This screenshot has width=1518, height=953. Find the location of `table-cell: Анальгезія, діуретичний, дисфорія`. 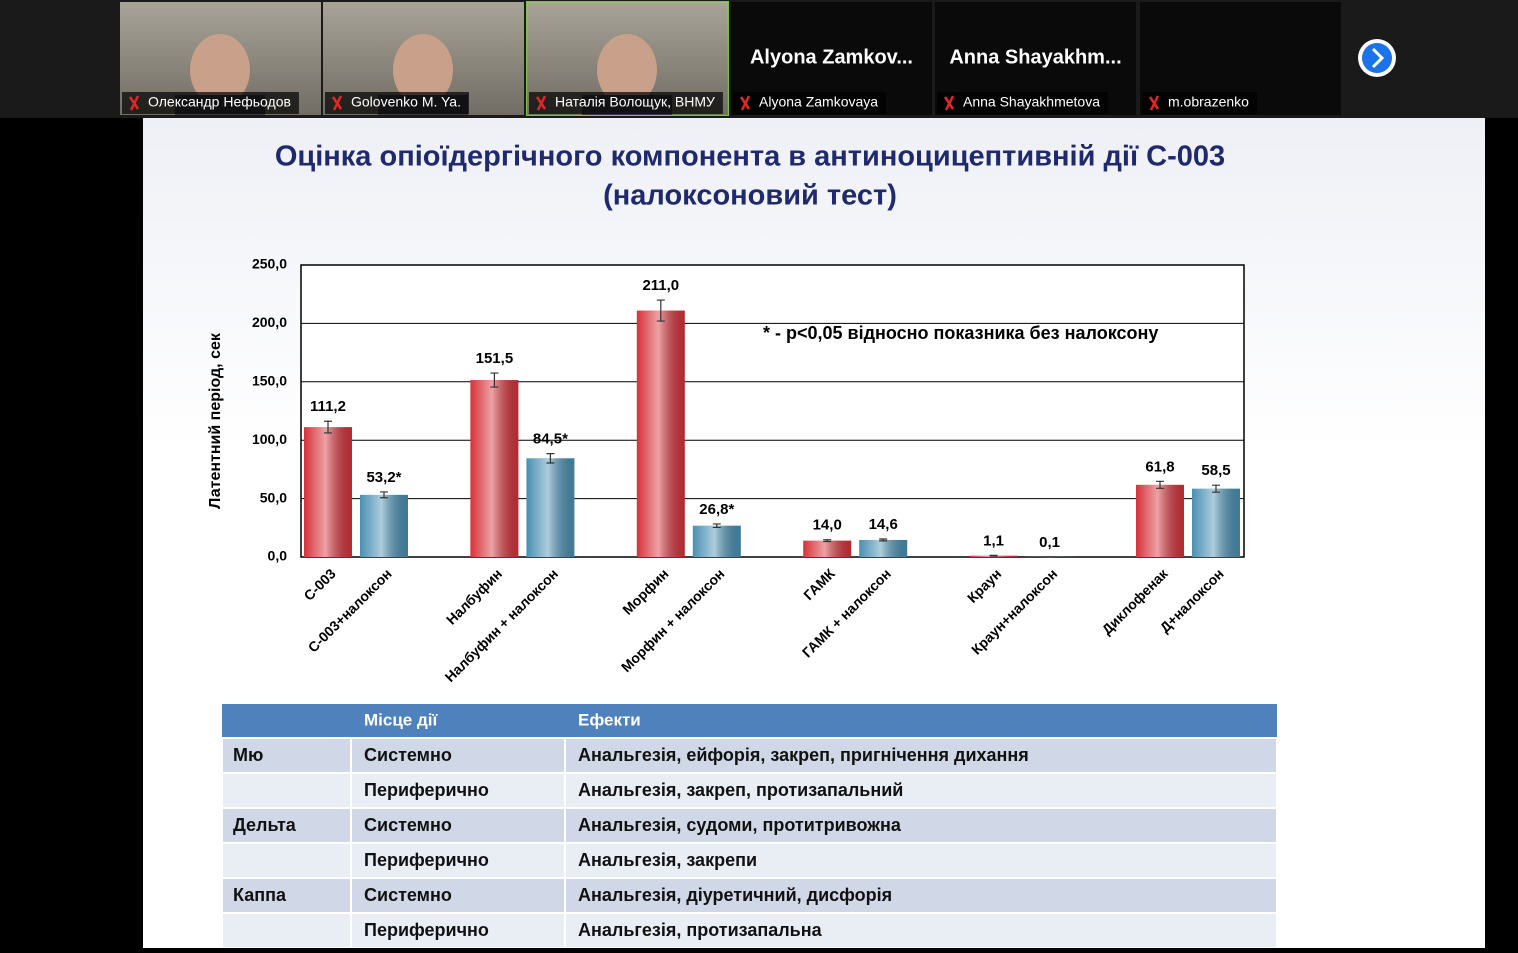

table-cell: Анальгезія, діуретичний, дисфорія is located at coordinates (735, 895).